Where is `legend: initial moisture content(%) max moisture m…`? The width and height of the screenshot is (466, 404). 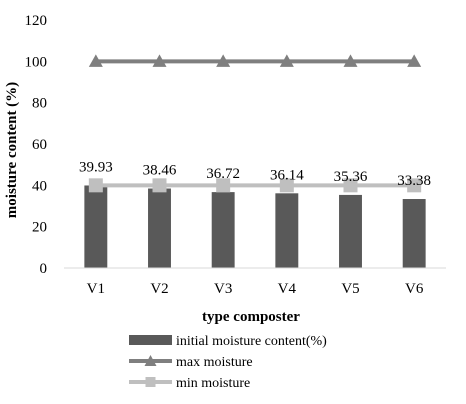 legend: initial moisture content(%) max moisture m… is located at coordinates (228, 362).